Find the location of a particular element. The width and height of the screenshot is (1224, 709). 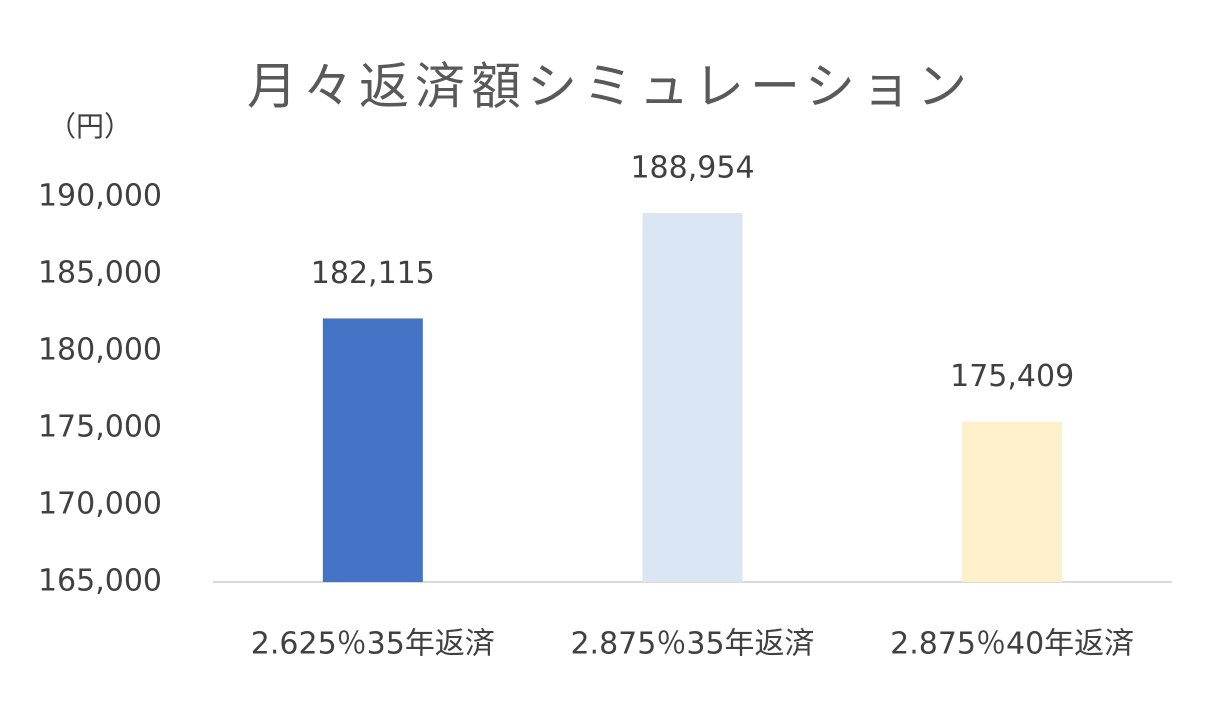

x-tick-label: 2.875％35年返済 is located at coordinates (692, 644).